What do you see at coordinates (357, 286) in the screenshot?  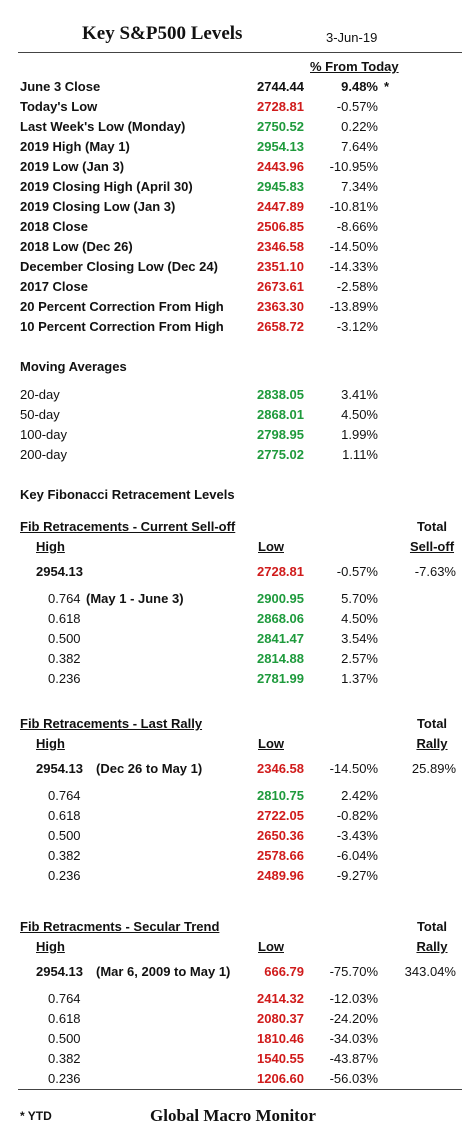 I see `key-level-pct: -2.58%` at bounding box center [357, 286].